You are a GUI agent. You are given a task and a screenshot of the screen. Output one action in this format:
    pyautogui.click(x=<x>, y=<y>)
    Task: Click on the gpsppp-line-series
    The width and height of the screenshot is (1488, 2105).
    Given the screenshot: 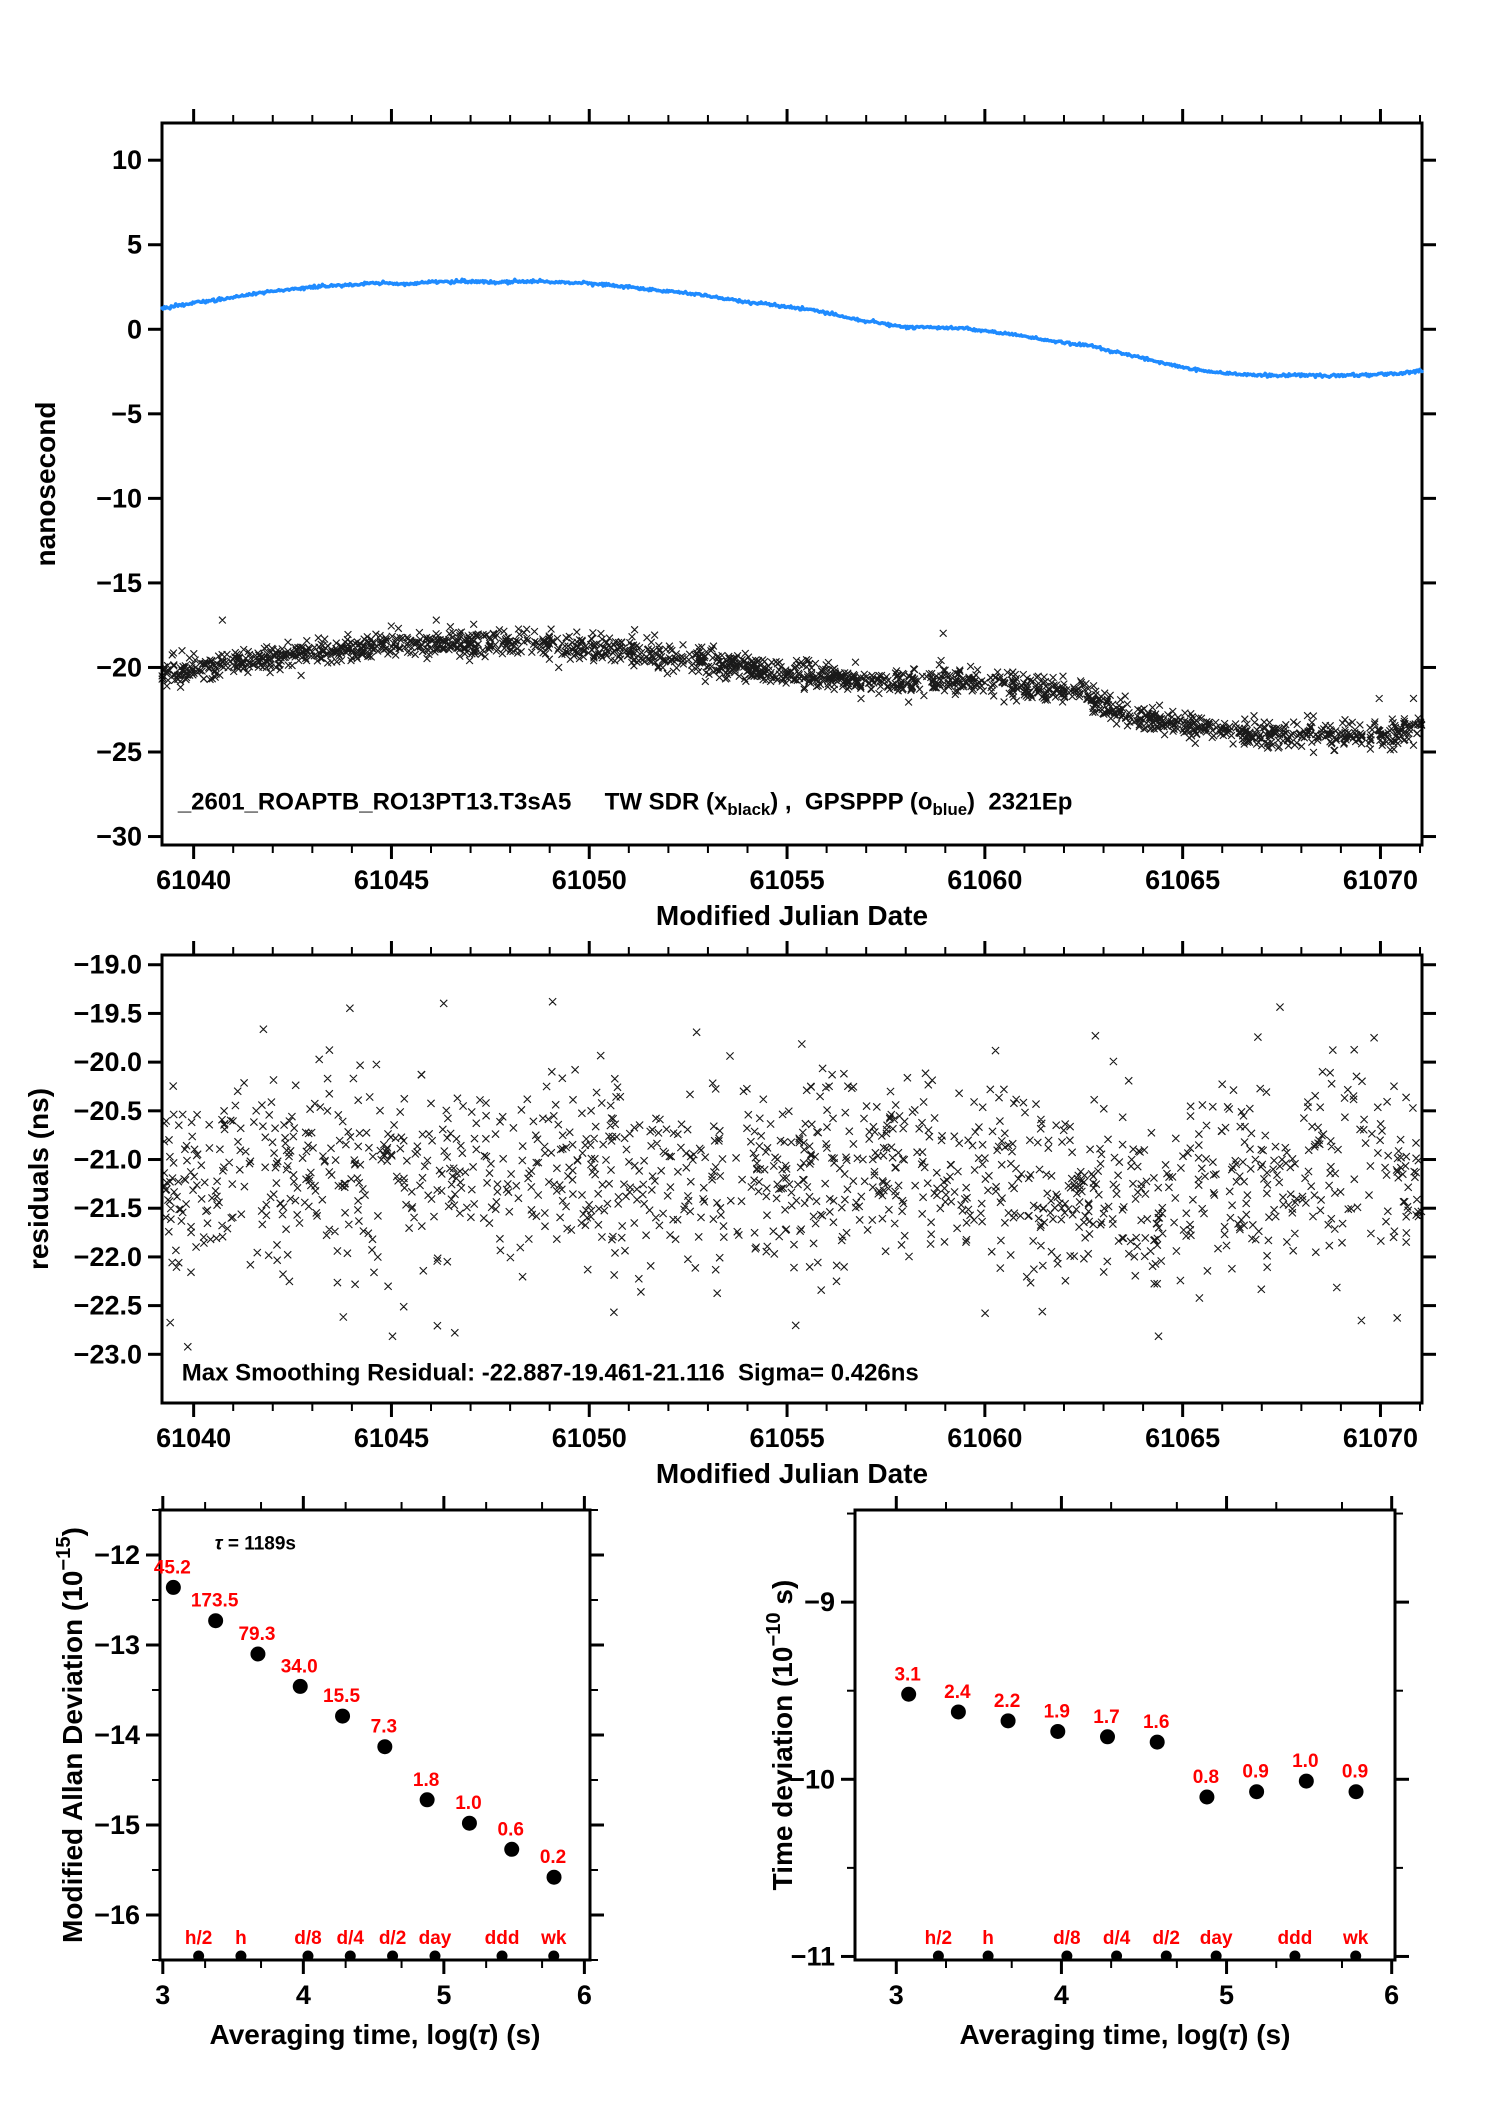 What is the action you would take?
    pyautogui.click(x=792, y=328)
    